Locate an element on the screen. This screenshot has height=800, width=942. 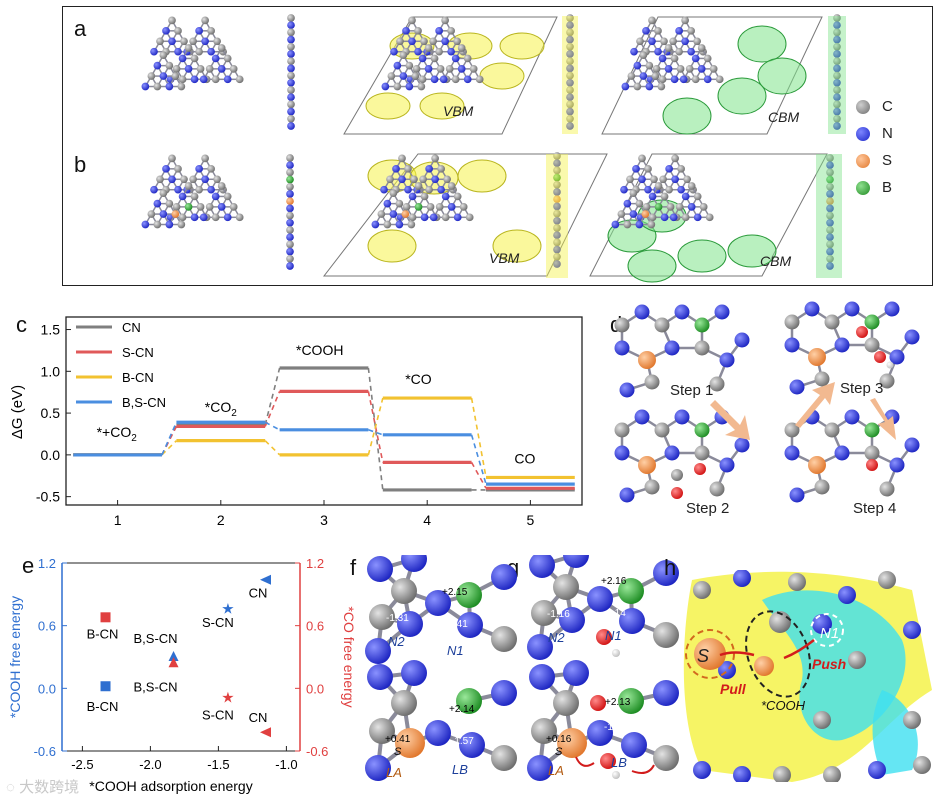
g-top-b-charge: +2.16 is located at coordinates (614, 581).